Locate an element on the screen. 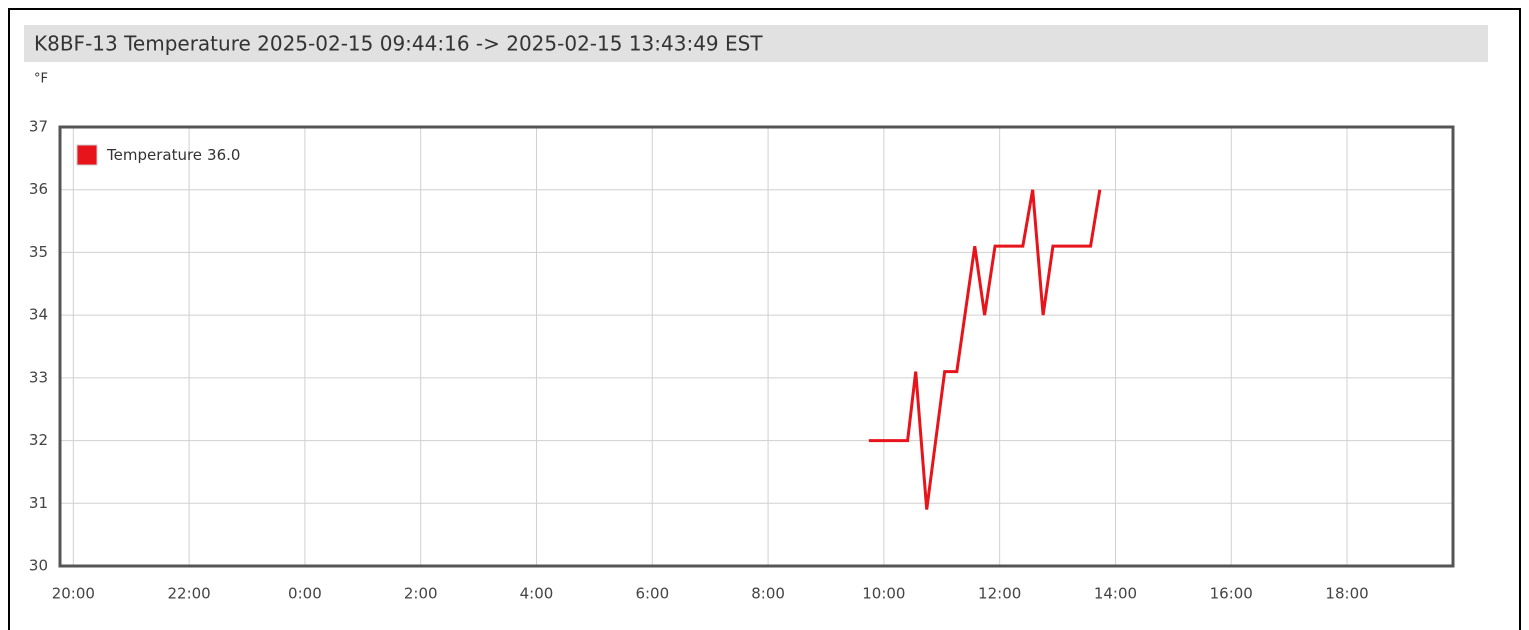  legend-swatch is located at coordinates (87, 155).